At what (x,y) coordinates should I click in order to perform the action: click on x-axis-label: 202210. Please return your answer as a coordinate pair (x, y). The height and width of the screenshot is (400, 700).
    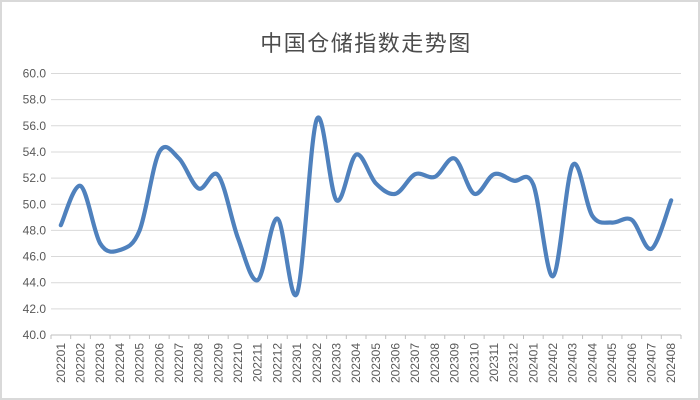
    Looking at the image, I should click on (238, 363).